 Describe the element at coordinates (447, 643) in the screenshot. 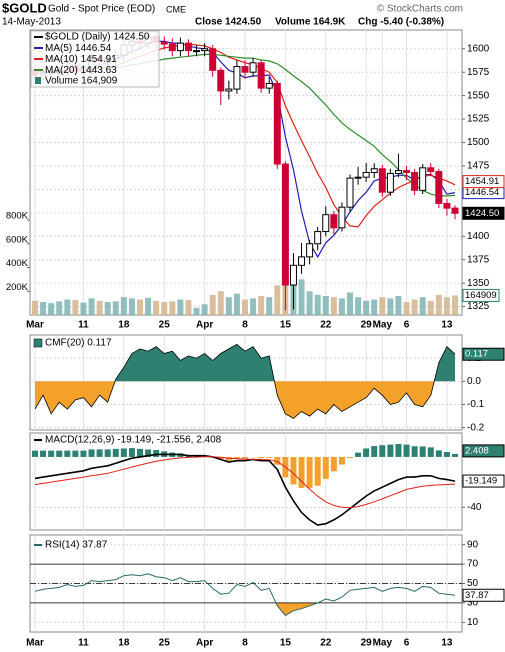

I see `x-tick-label: 13` at that location.